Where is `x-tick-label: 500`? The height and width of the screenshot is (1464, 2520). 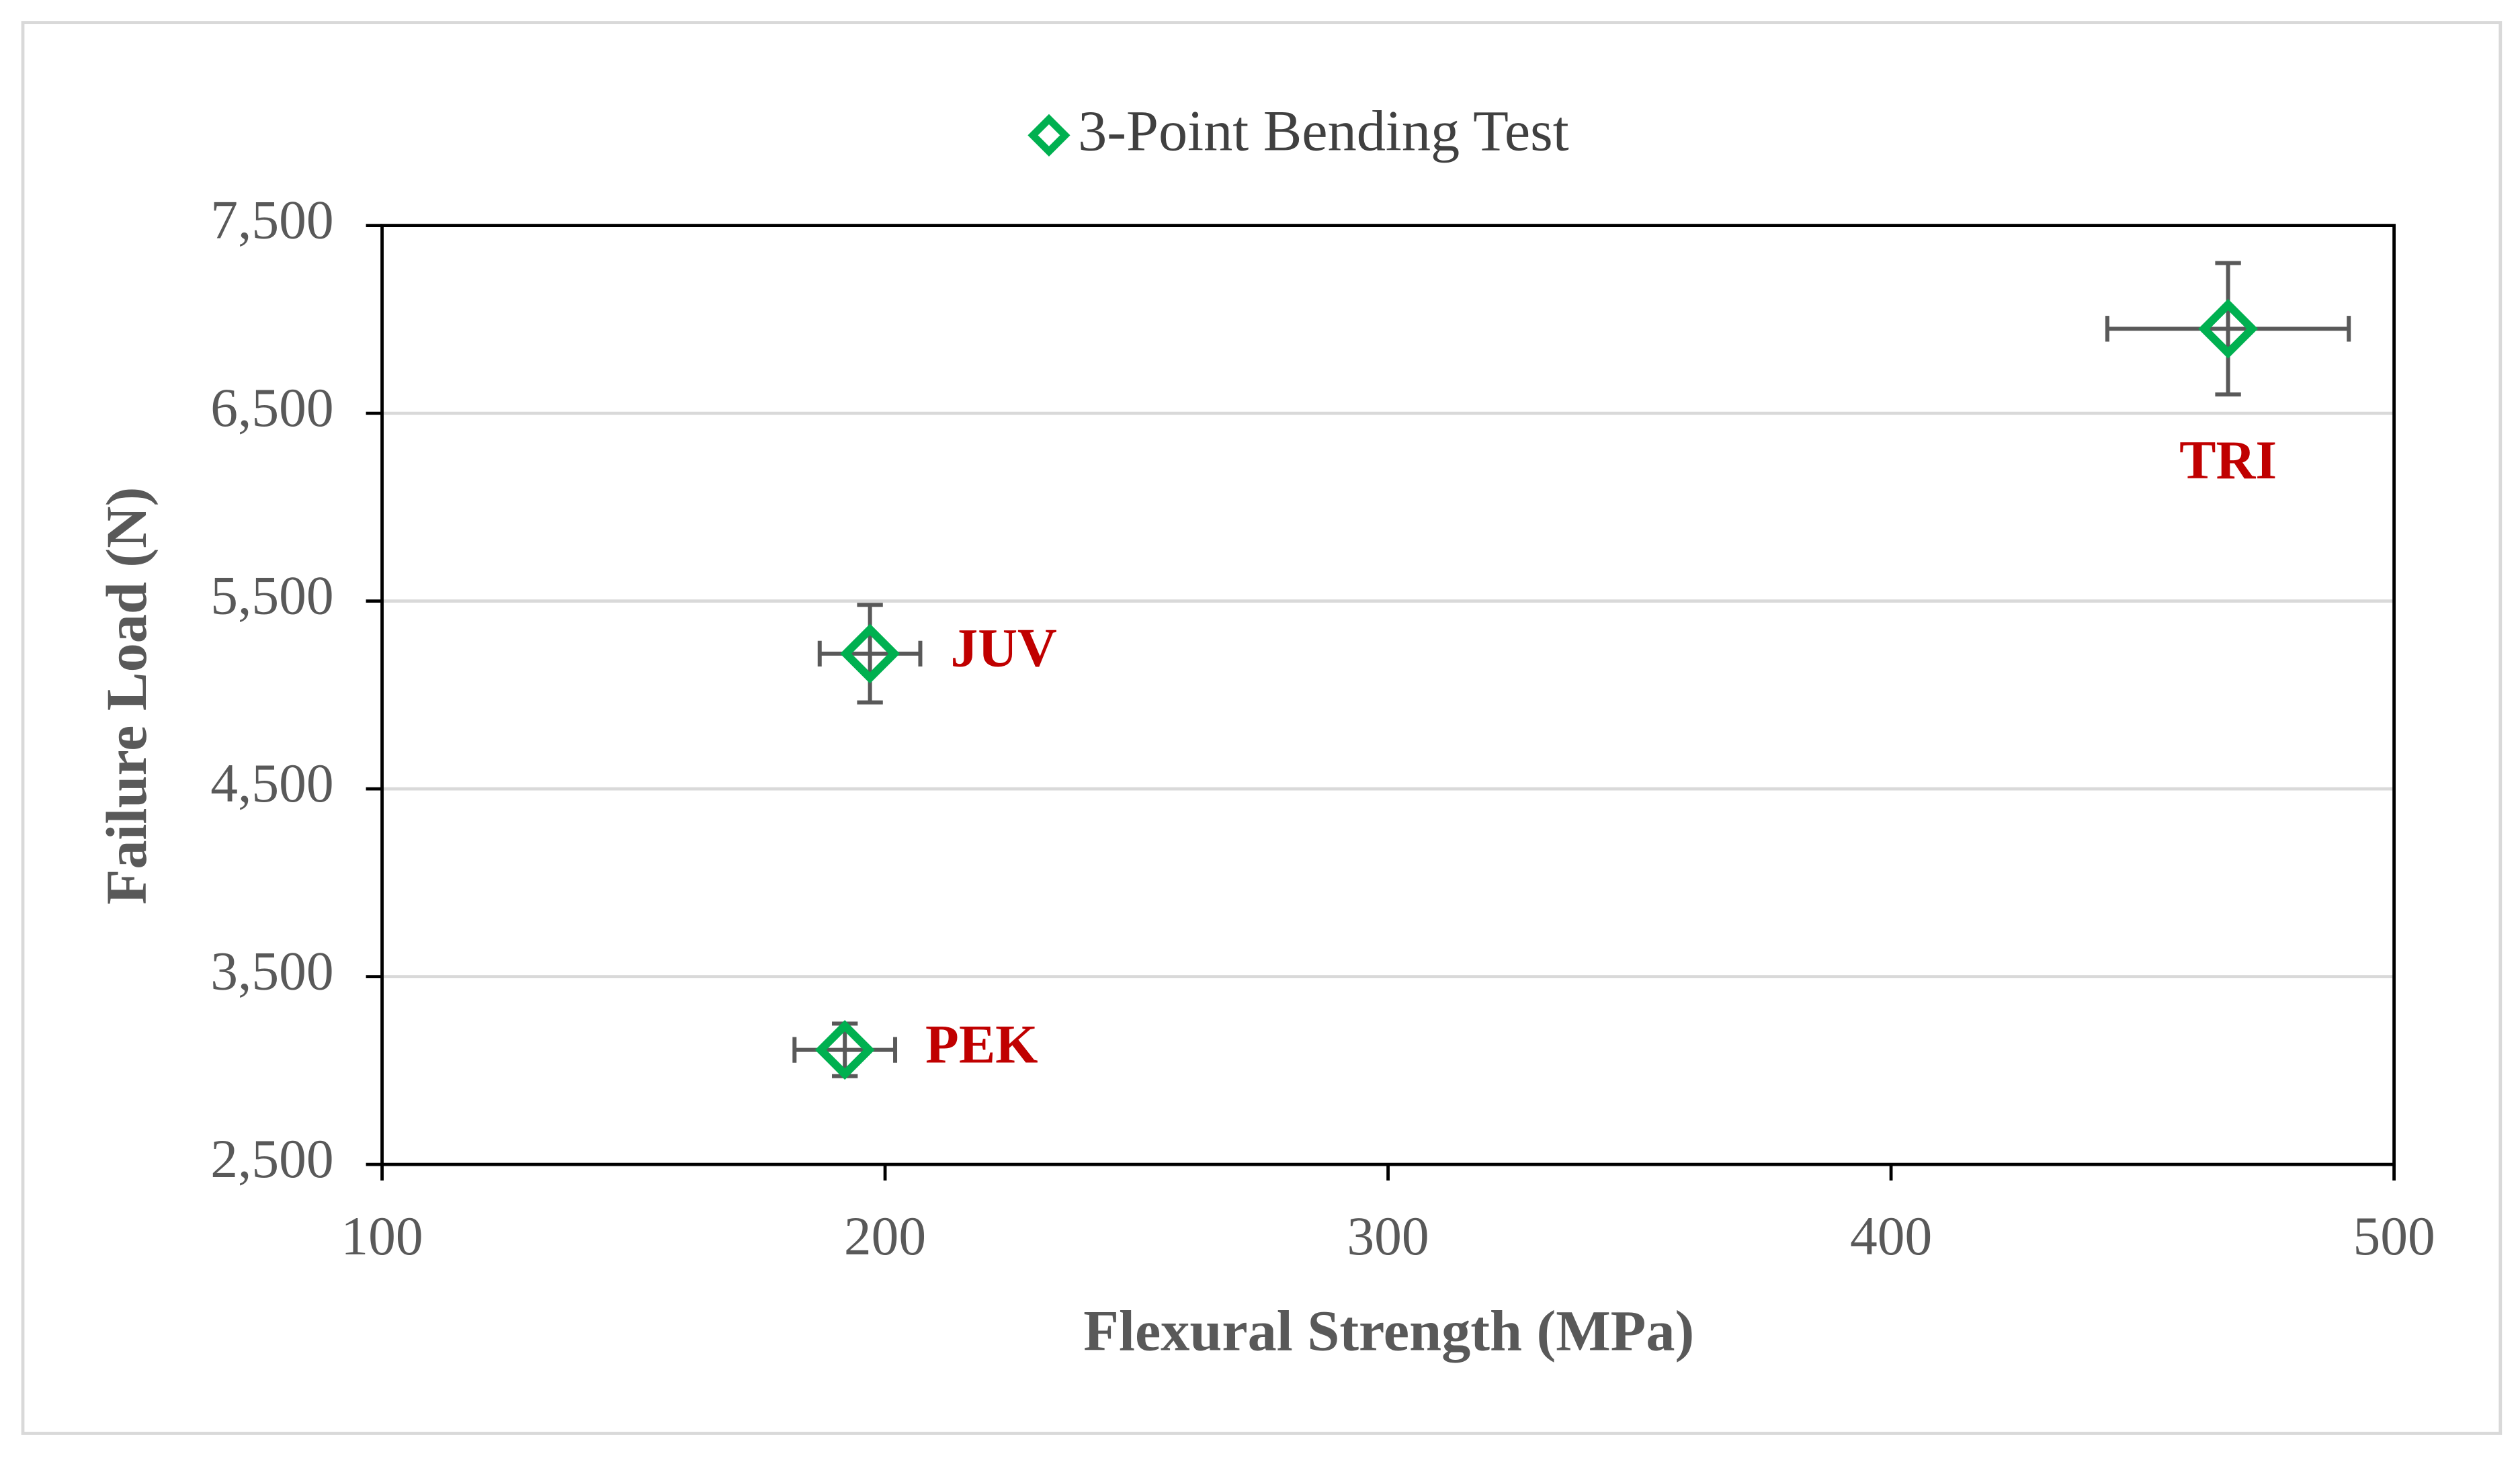
x-tick-label: 500 is located at coordinates (2394, 1235).